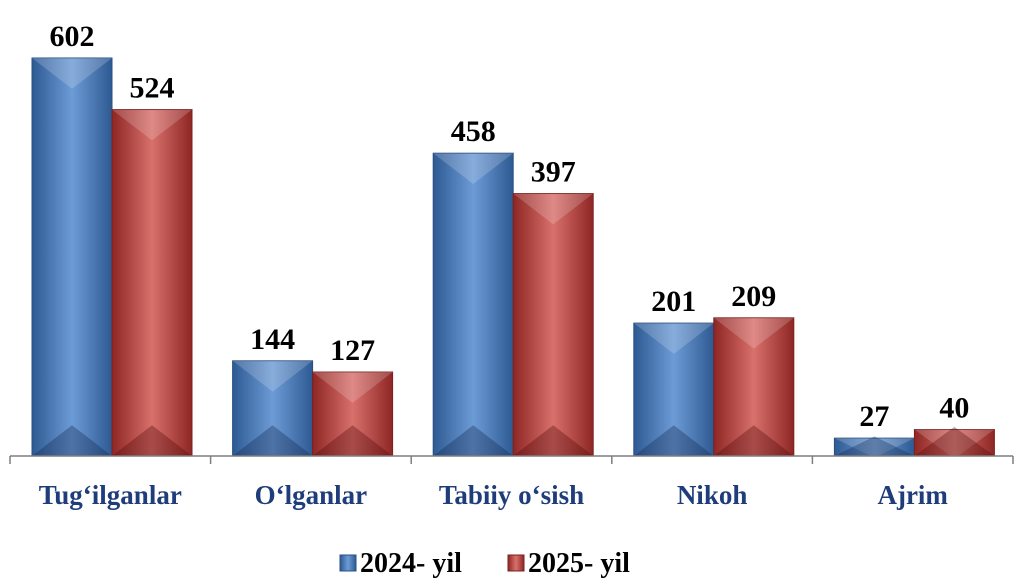 This screenshot has height=583, width=1023. Describe the element at coordinates (473, 131) in the screenshot. I see `data-label: 458` at that location.